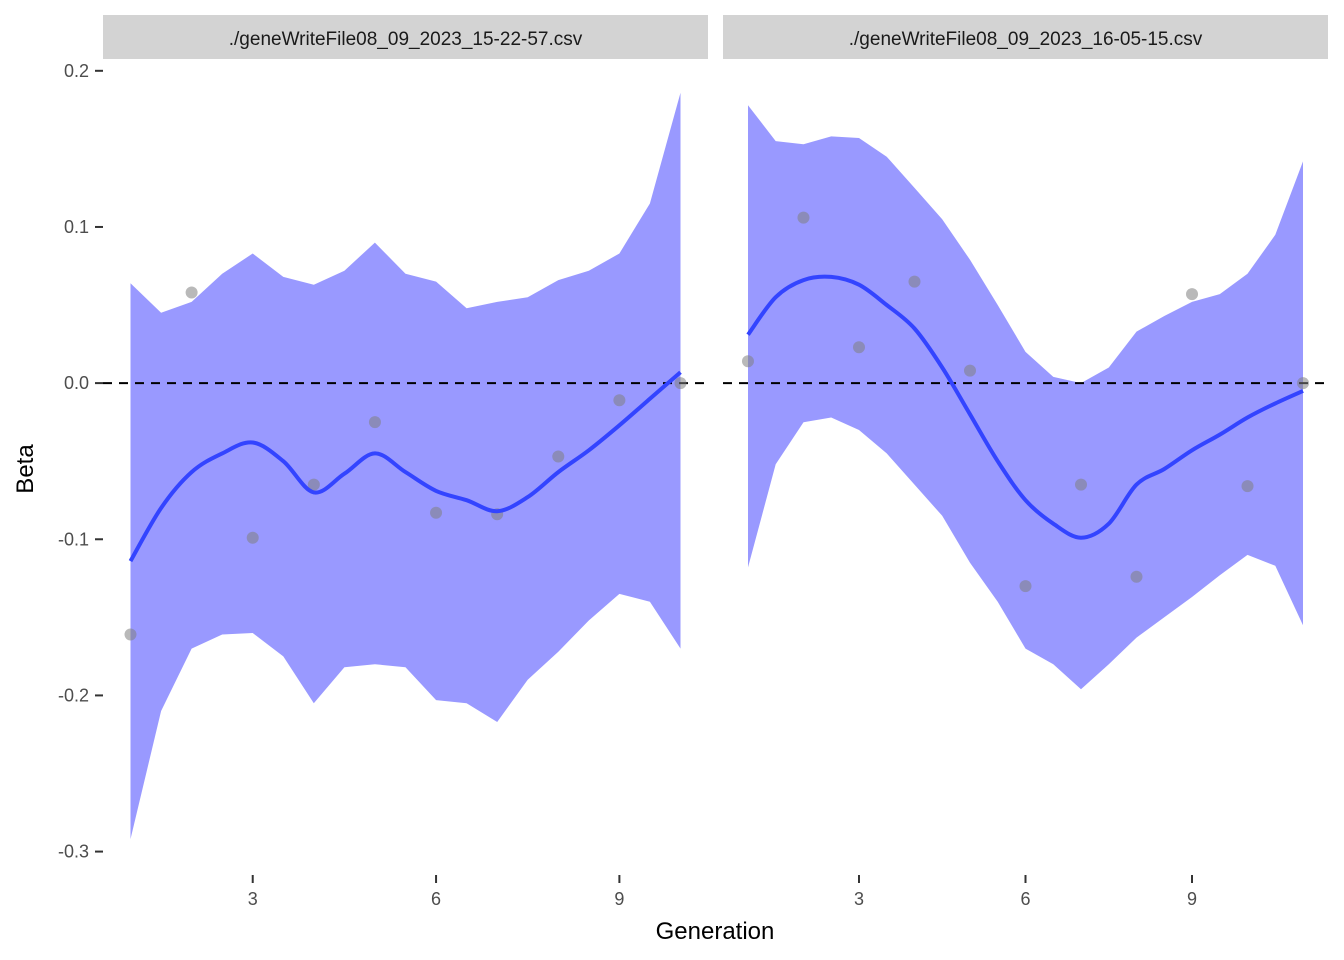  Describe the element at coordinates (76, 71) in the screenshot. I see `y-tick-label: 0.2` at that location.